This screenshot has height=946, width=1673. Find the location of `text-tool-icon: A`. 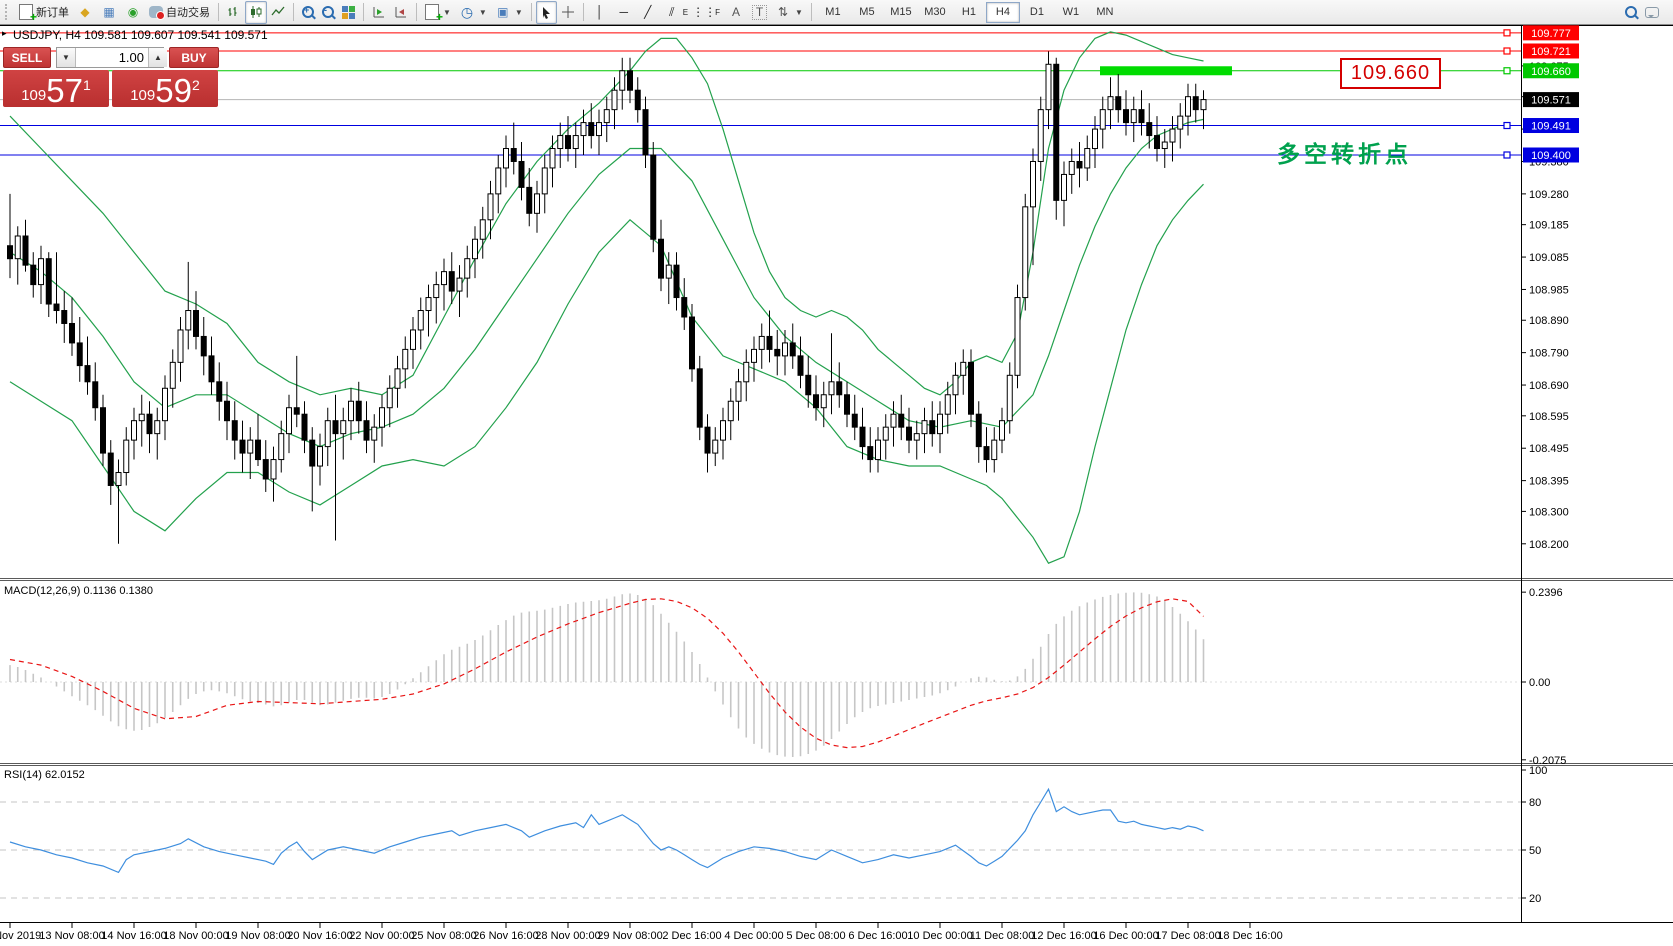

text-tool-icon: A is located at coordinates (735, 12).